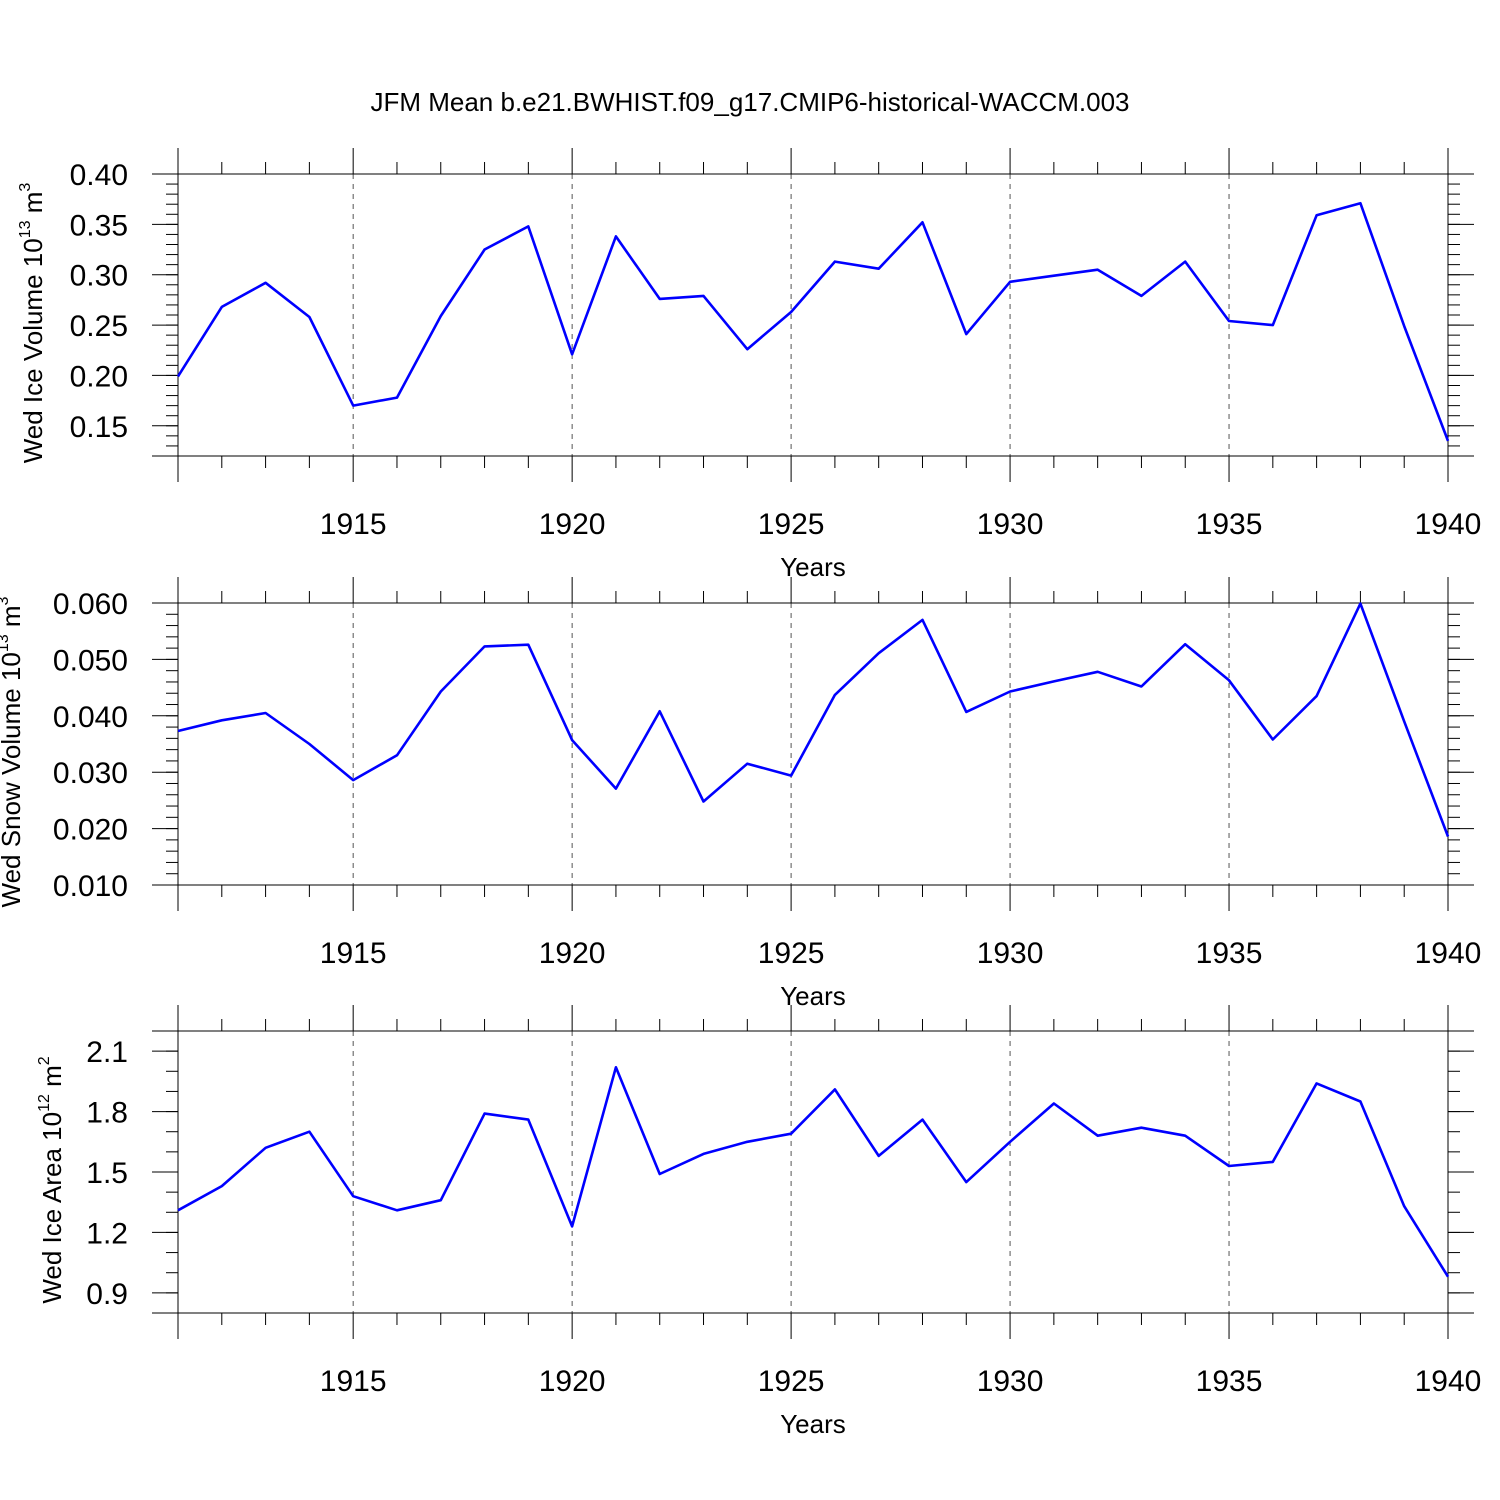  Describe the element at coordinates (107, 1233) in the screenshot. I see `y-tick-label: 1.2` at that location.